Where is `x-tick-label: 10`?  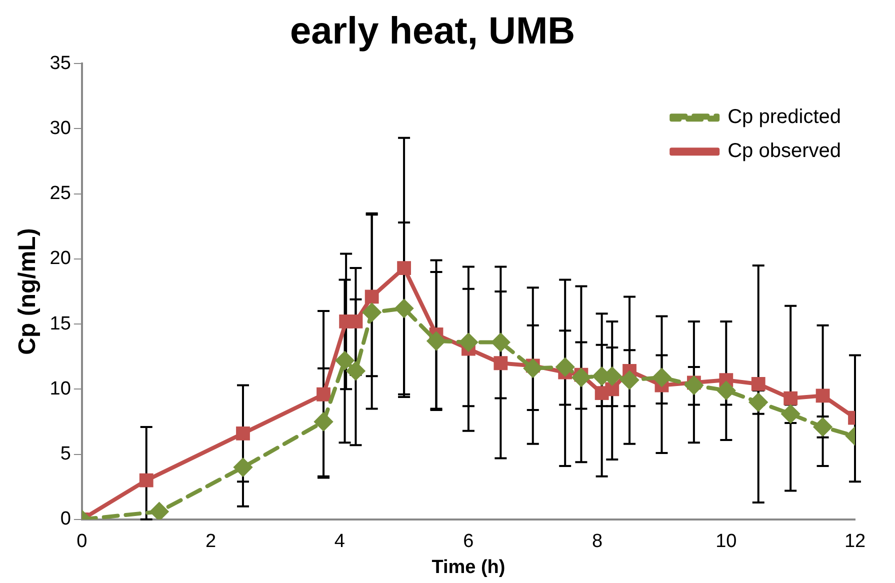
x-tick-label: 10 is located at coordinates (726, 541).